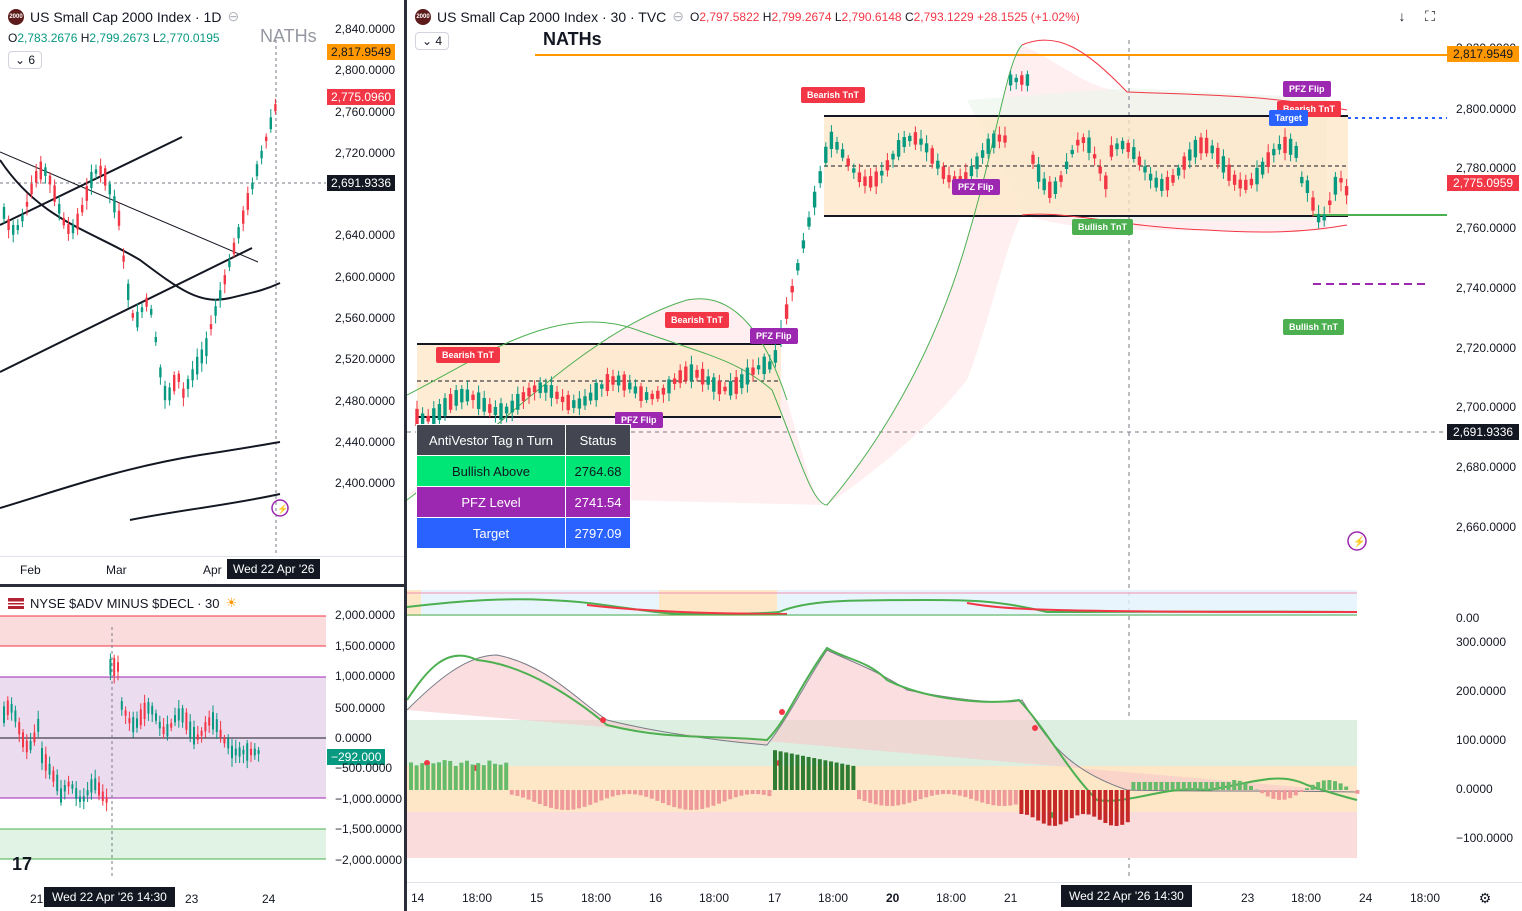 Image resolution: width=1522 pixels, height=911 pixels. Describe the element at coordinates (1486, 168) in the screenshot. I see `price-label: 2,780.0000` at that location.